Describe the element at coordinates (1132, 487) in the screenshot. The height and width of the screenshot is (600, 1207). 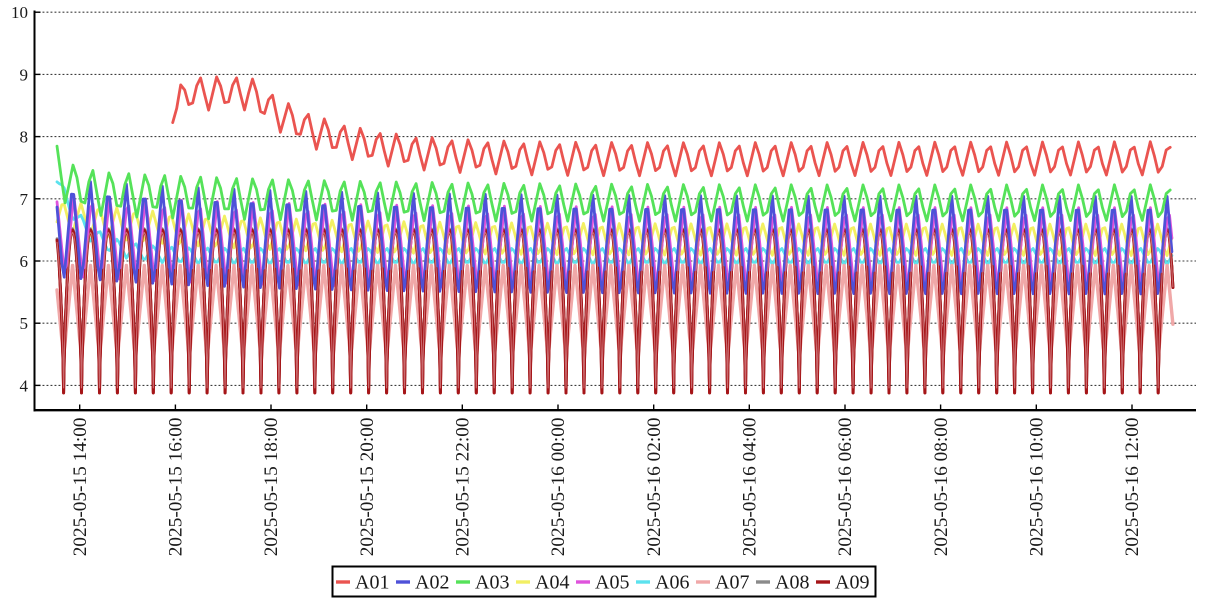
I see `svg-text: 2025-05-16 12:00` at that location.